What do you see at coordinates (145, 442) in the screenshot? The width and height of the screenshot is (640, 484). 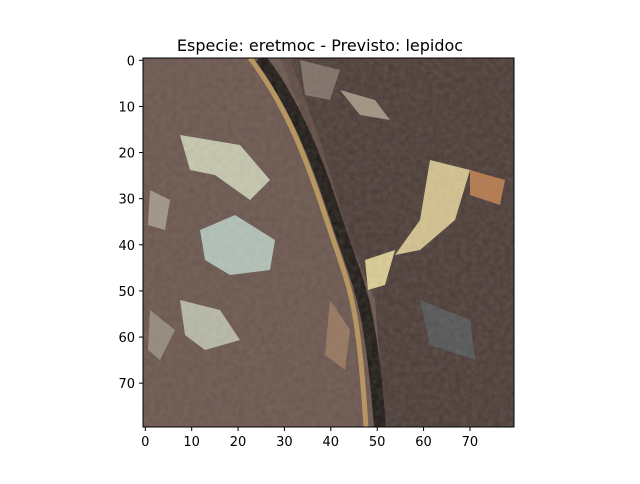 I see `x-tick-label: 0` at bounding box center [145, 442].